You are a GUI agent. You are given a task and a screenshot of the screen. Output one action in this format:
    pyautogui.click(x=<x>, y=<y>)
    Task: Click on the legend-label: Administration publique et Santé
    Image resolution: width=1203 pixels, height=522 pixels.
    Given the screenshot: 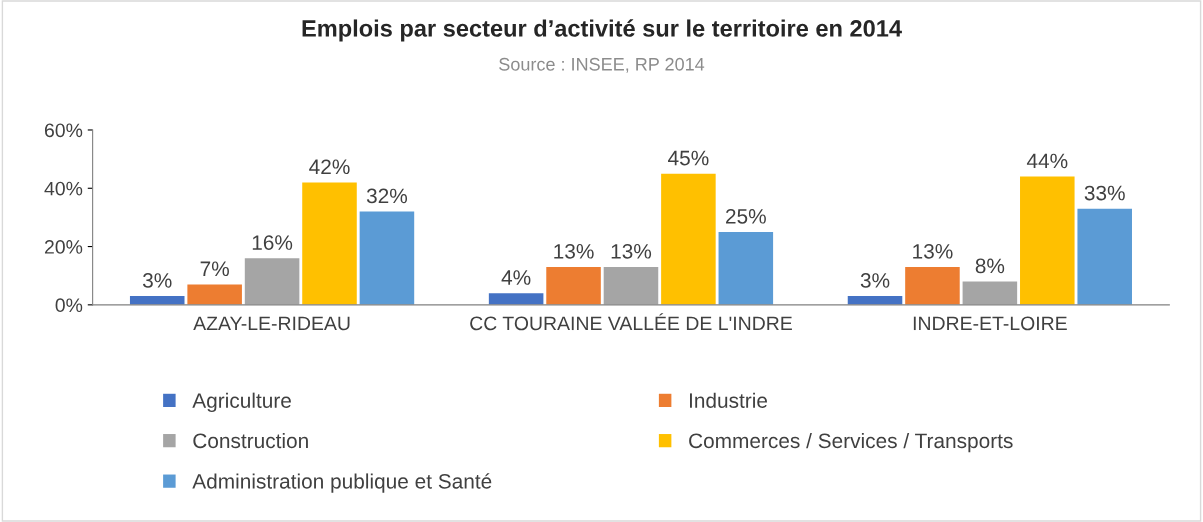 What is the action you would take?
    pyautogui.click(x=342, y=483)
    